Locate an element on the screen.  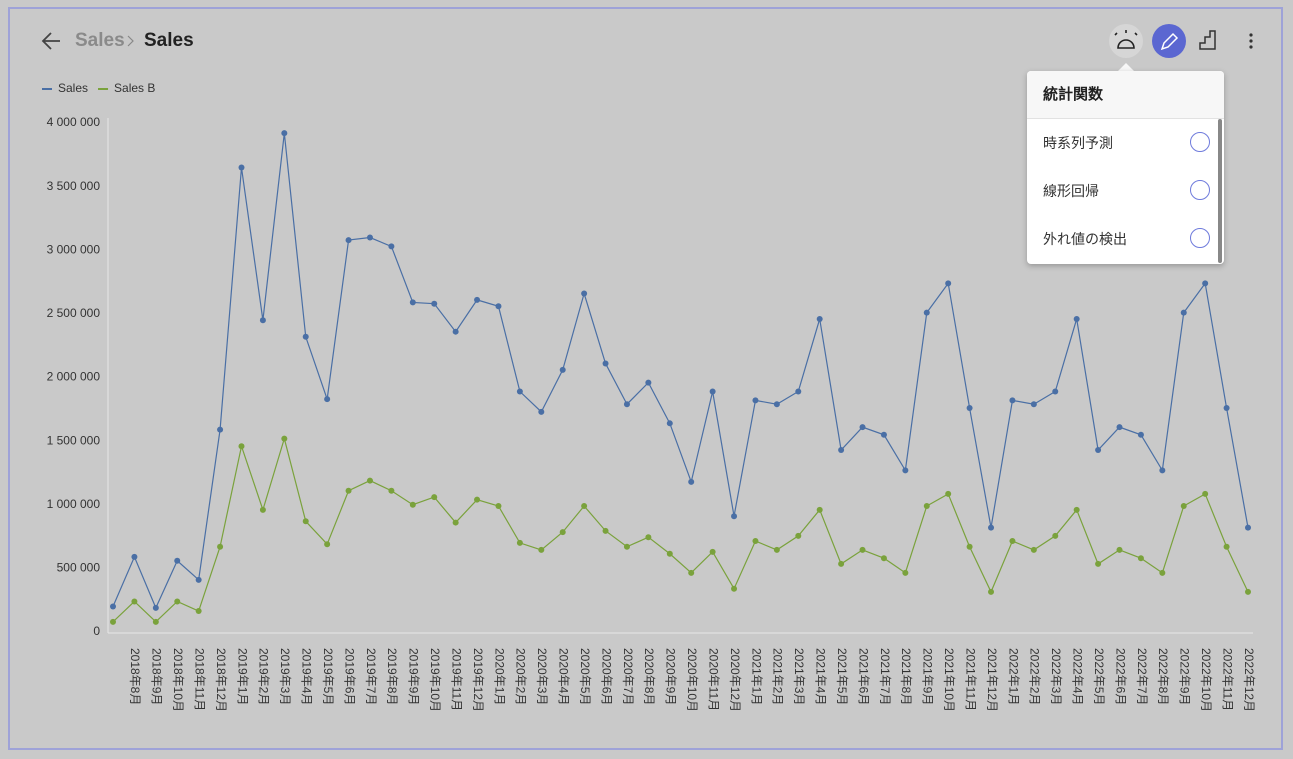
x-tick-label: 2021年7月 is located at coordinates (885, 676).